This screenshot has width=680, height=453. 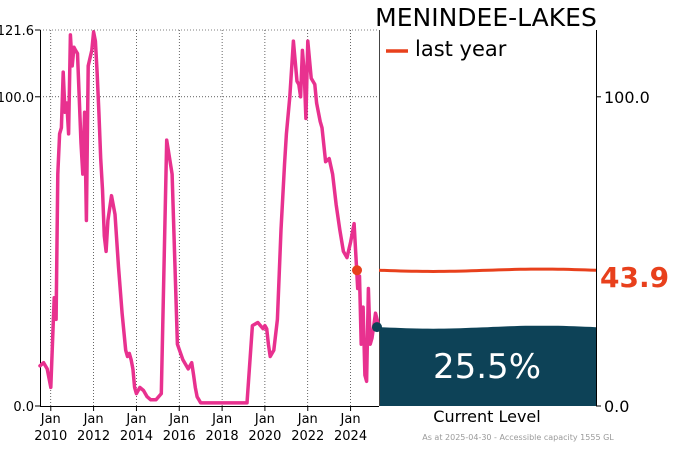 What do you see at coordinates (307, 436) in the screenshot?
I see `x-tick-label-year: 2022` at bounding box center [307, 436].